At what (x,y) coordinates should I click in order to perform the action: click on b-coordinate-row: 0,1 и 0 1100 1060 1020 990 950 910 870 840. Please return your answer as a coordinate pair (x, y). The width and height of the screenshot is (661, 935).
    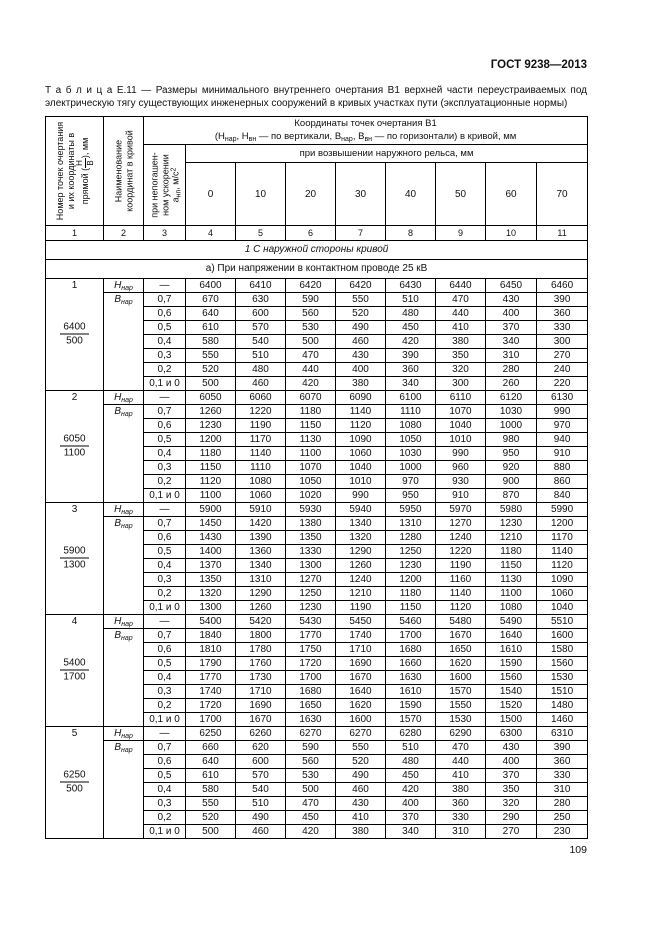
    Looking at the image, I should click on (317, 495).